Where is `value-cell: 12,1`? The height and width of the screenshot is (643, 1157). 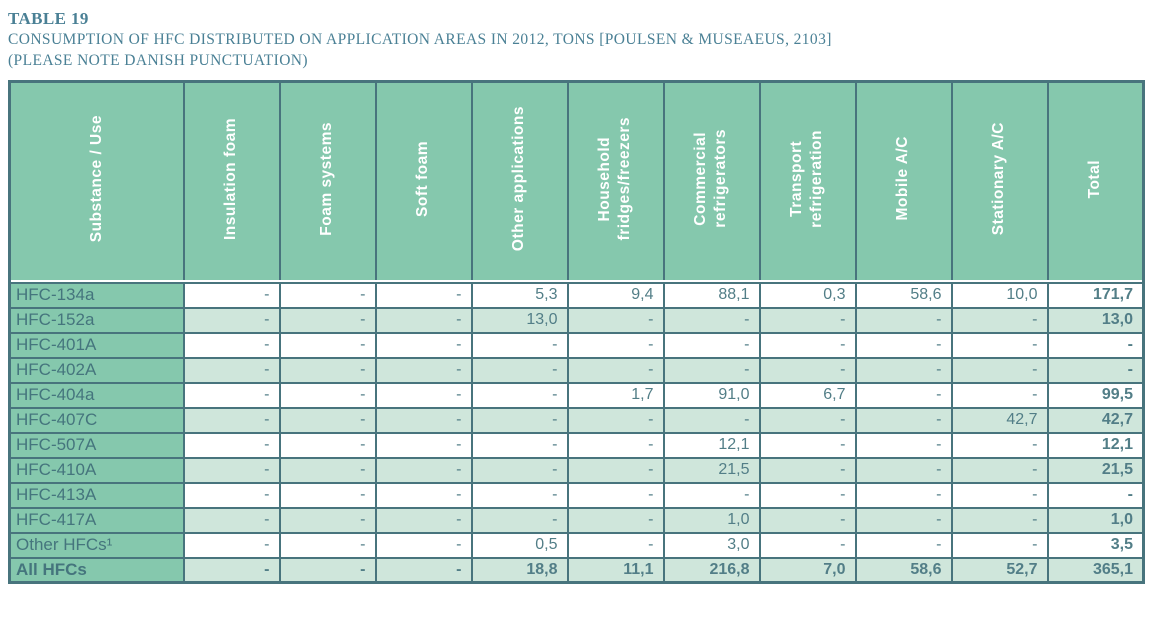
value-cell: 12,1 is located at coordinates (711, 445).